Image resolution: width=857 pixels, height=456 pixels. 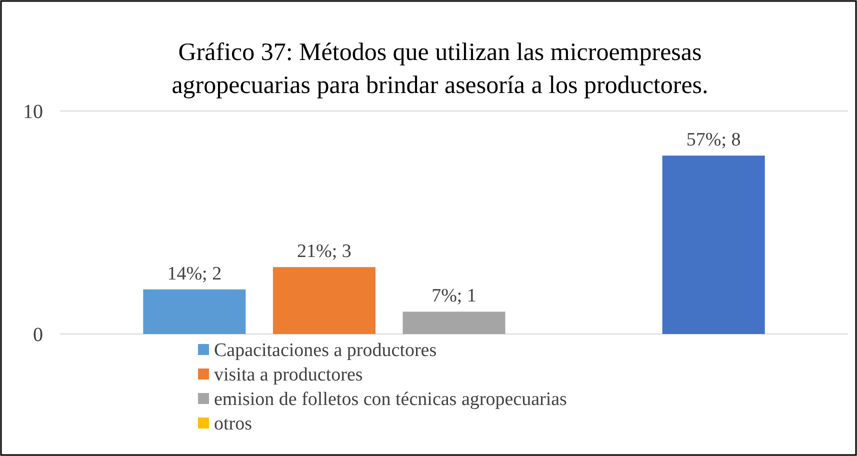 What do you see at coordinates (713, 140) in the screenshot?
I see `data-label: 57%; 8` at bounding box center [713, 140].